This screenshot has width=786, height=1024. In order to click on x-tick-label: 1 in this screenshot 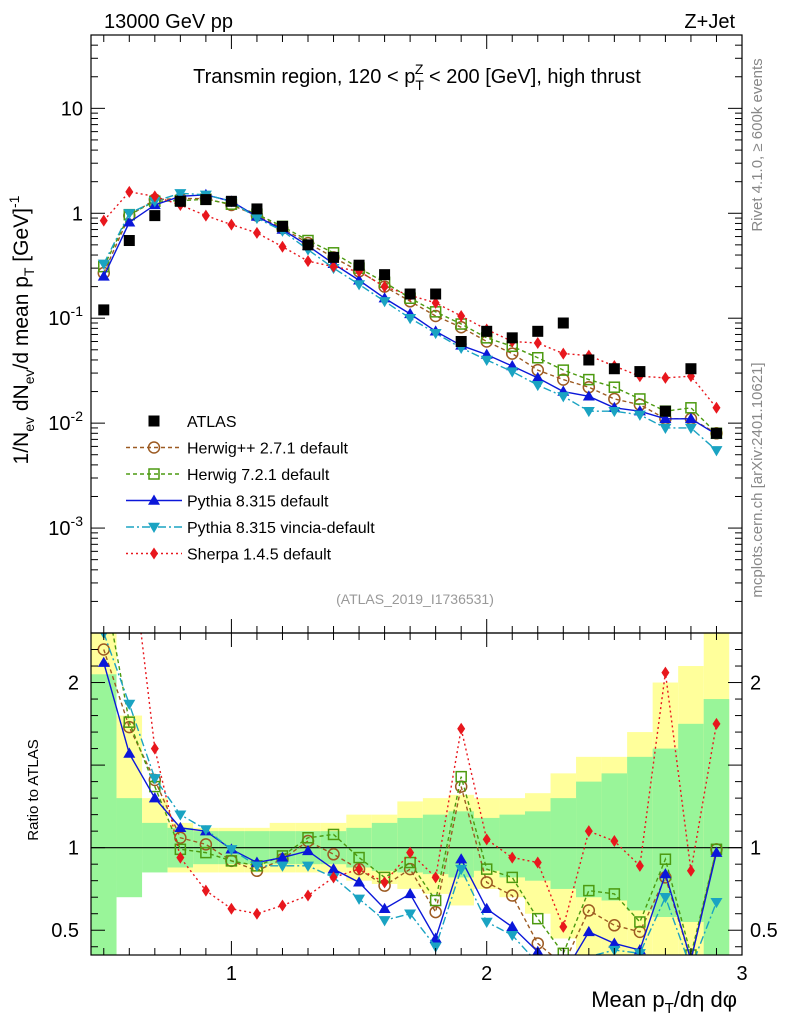, I will do `click(231, 974)`.